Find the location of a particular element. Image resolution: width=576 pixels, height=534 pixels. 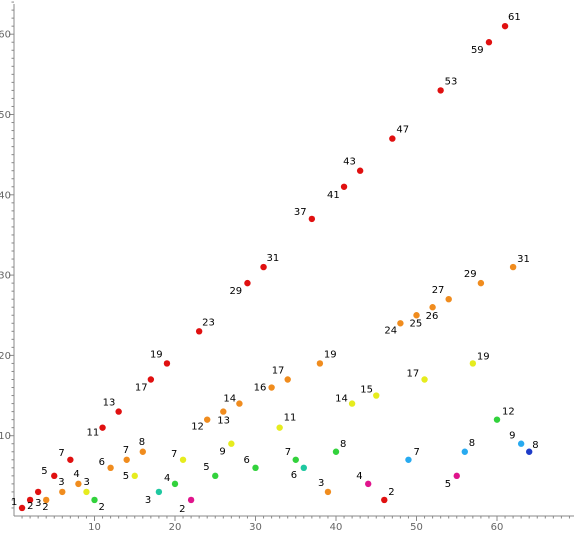

point-label: 31 is located at coordinates (273, 258).